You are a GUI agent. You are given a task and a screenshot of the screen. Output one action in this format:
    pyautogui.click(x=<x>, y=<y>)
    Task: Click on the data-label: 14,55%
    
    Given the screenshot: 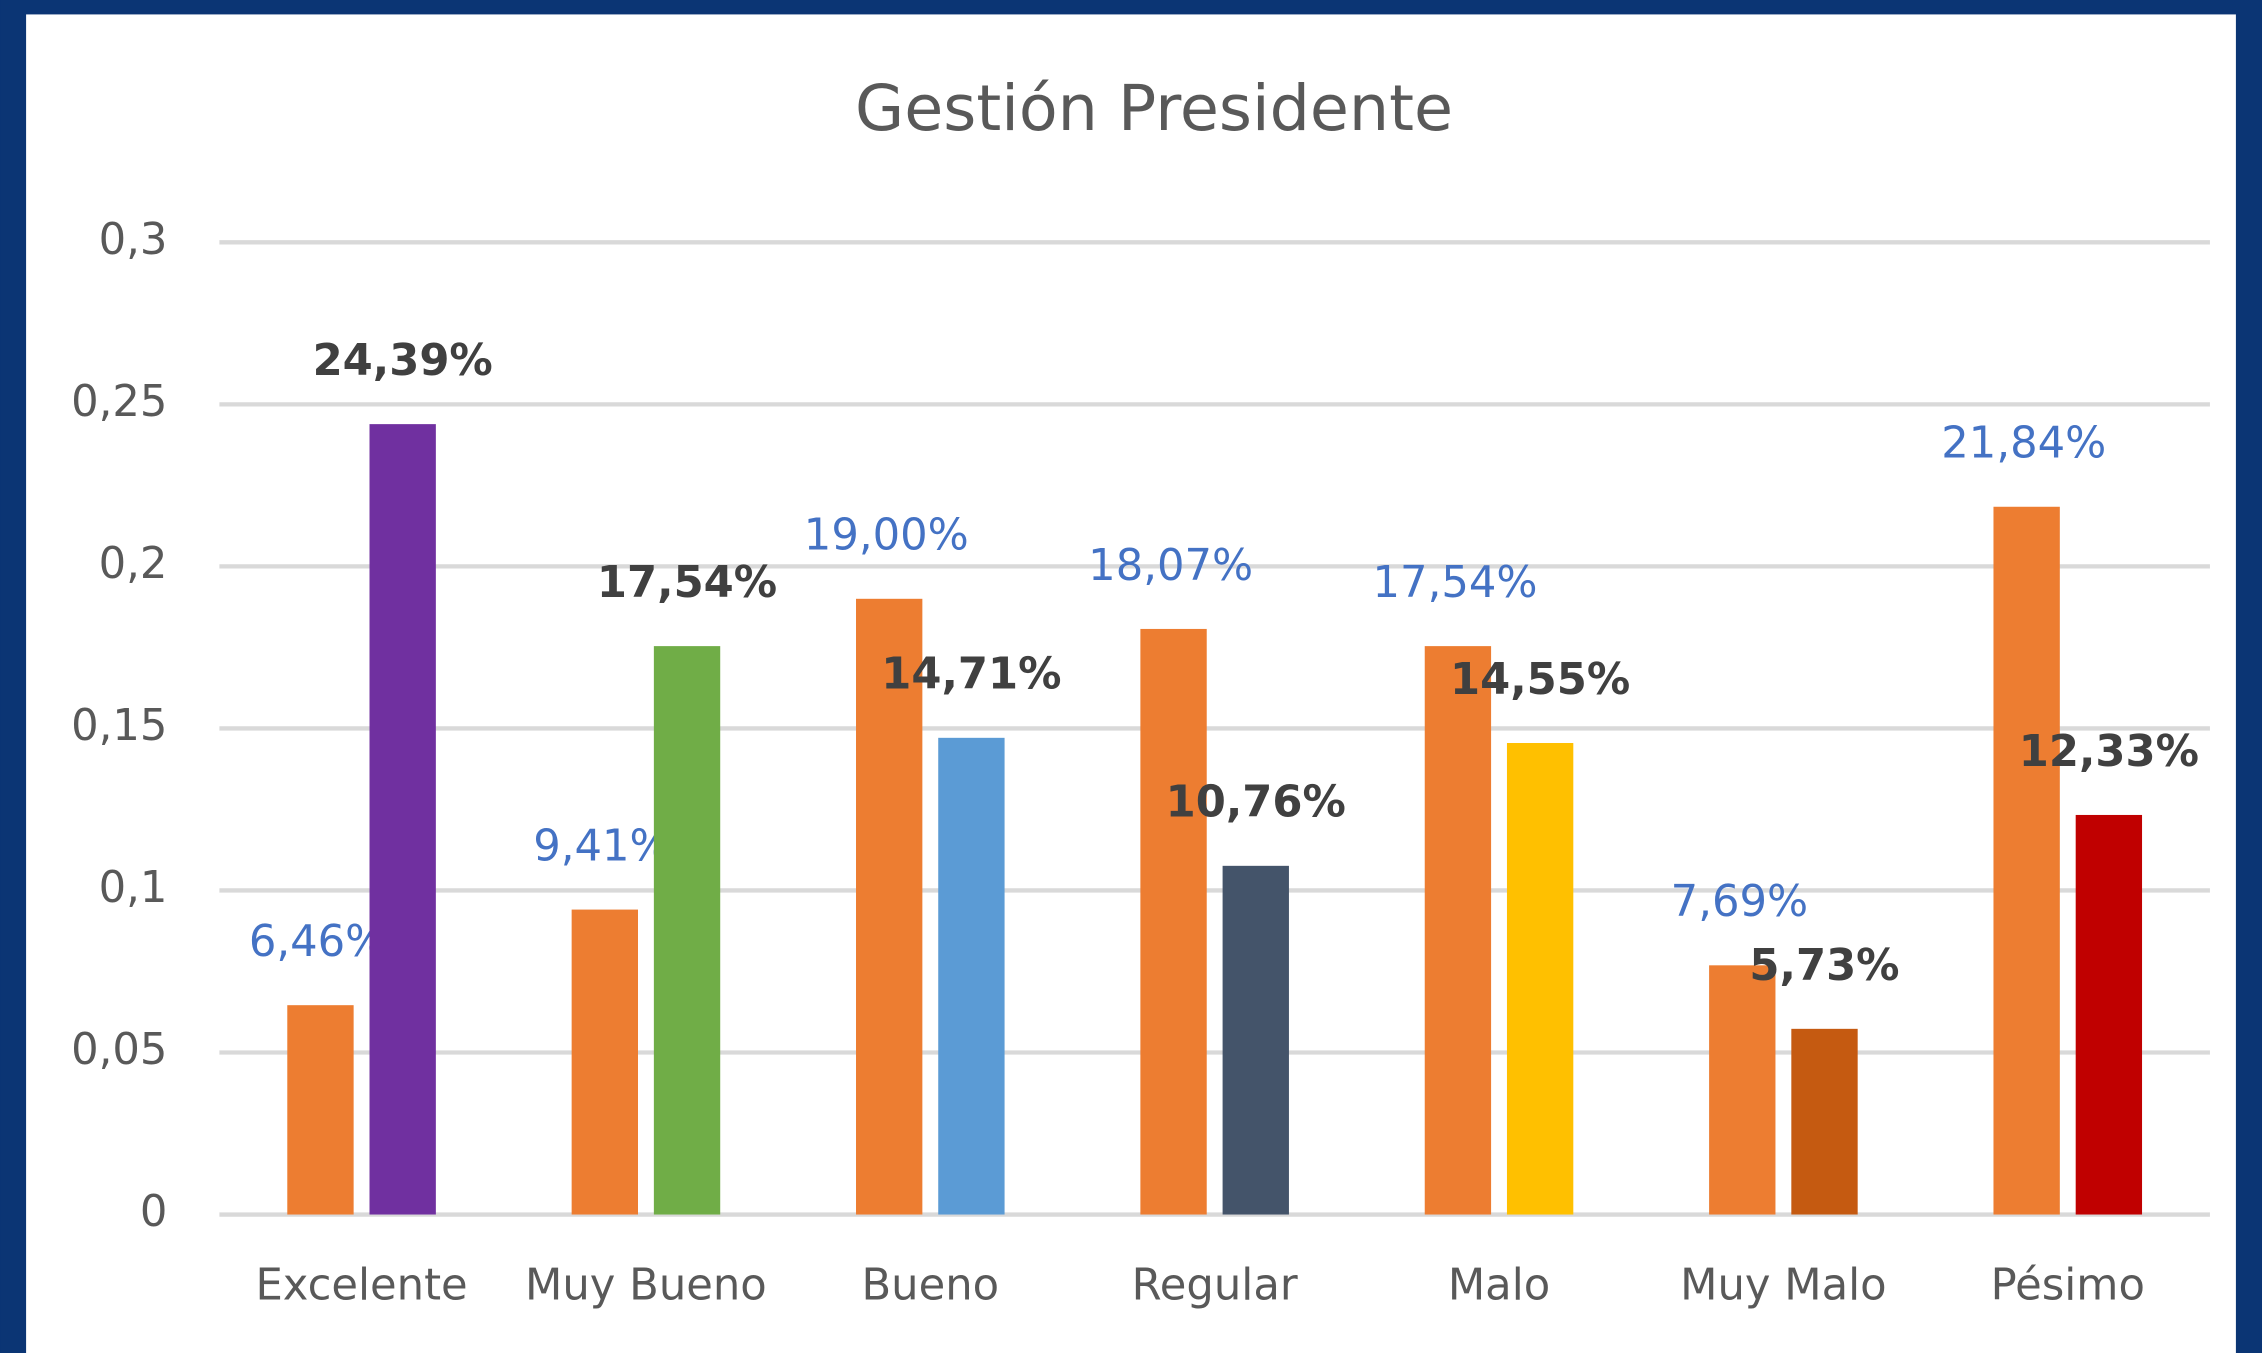 What is the action you would take?
    pyautogui.click(x=1540, y=680)
    